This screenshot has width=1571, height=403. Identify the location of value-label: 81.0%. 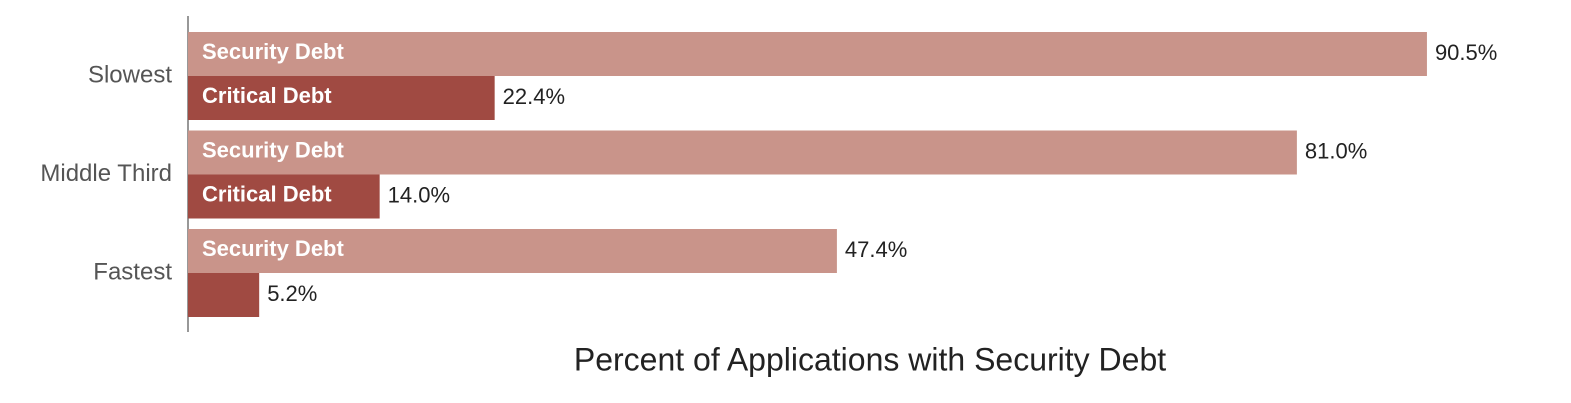
(1336, 150).